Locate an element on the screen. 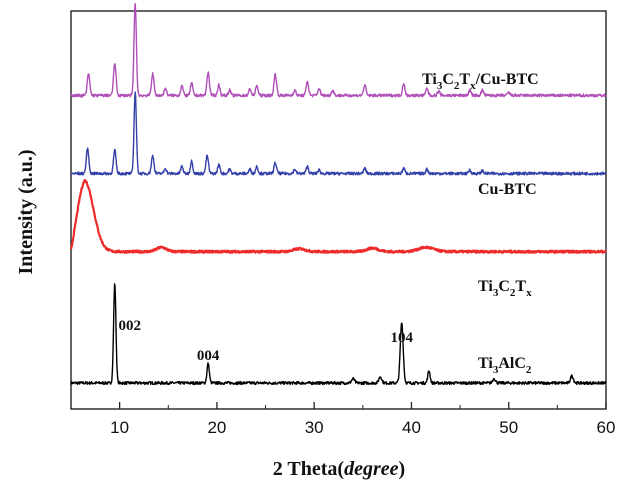 The height and width of the screenshot is (484, 624). x-axis-title-main: 2 Theta( is located at coordinates (309, 469).